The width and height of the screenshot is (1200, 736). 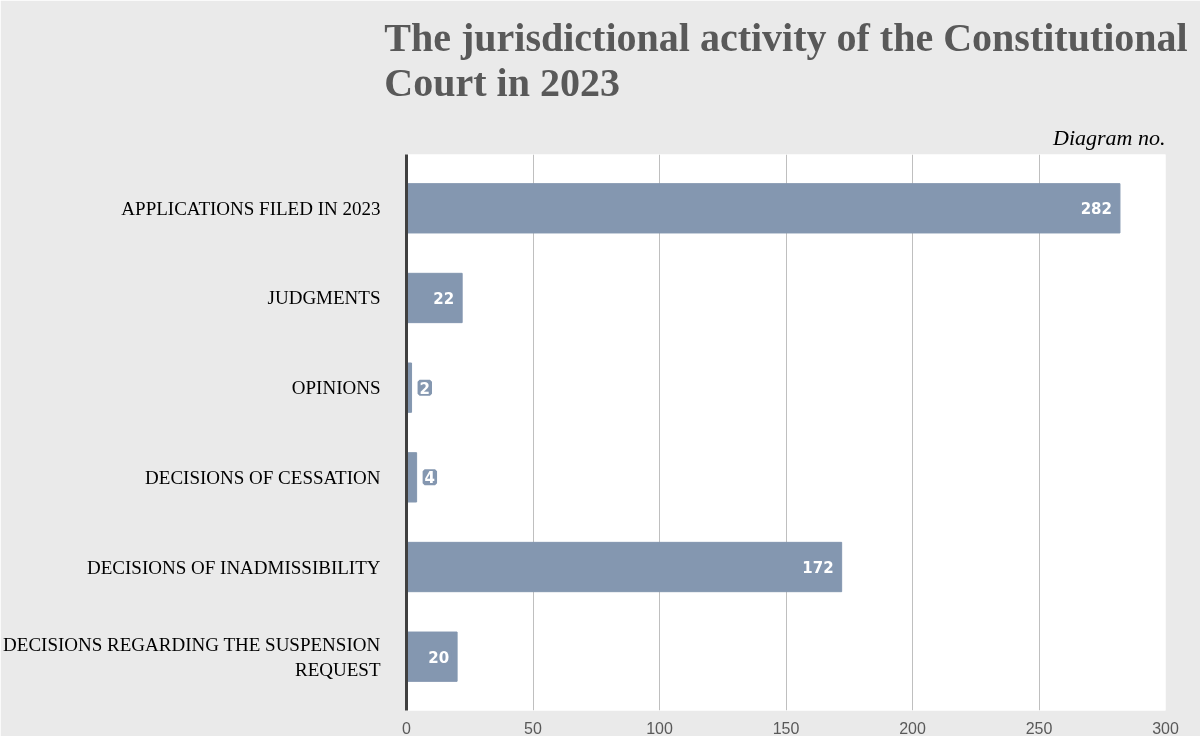 I want to click on y-tick-label: DECISIONS OF CESSATION, so click(x=263, y=477).